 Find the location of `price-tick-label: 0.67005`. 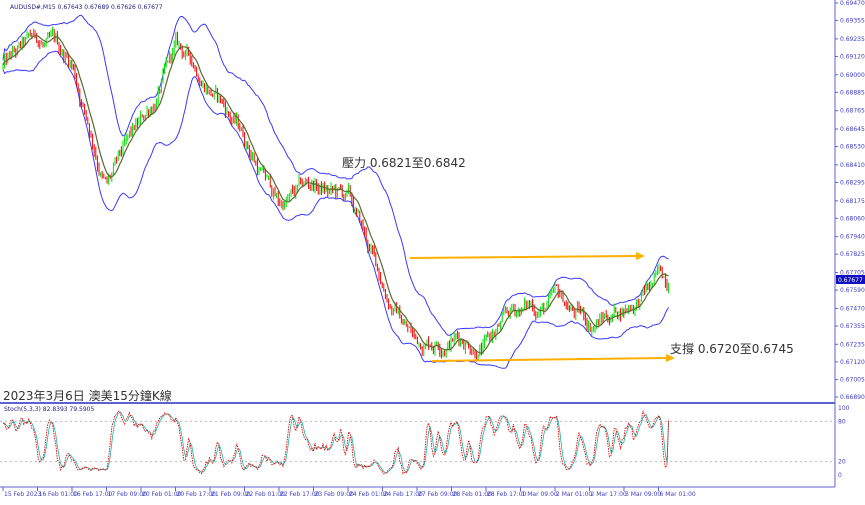

price-tick-label: 0.67005 is located at coordinates (852, 379).